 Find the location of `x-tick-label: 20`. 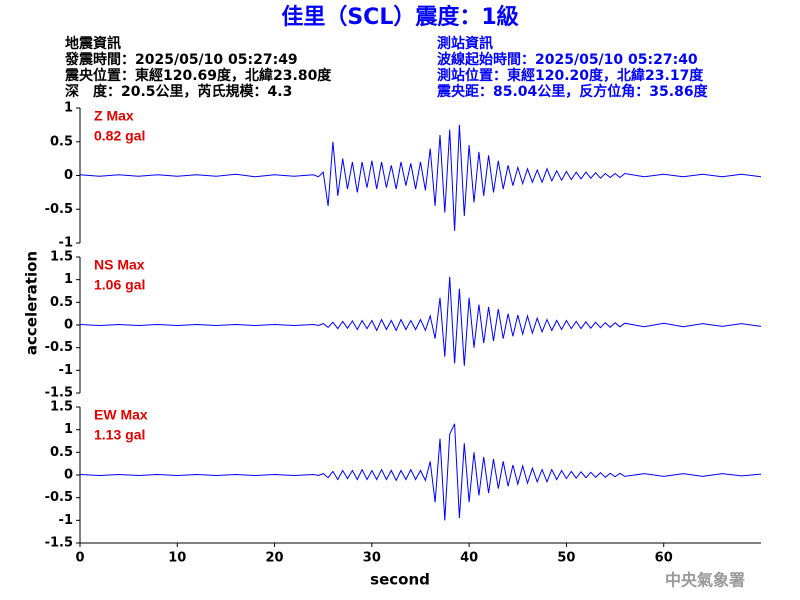

x-tick-label: 20 is located at coordinates (275, 558).